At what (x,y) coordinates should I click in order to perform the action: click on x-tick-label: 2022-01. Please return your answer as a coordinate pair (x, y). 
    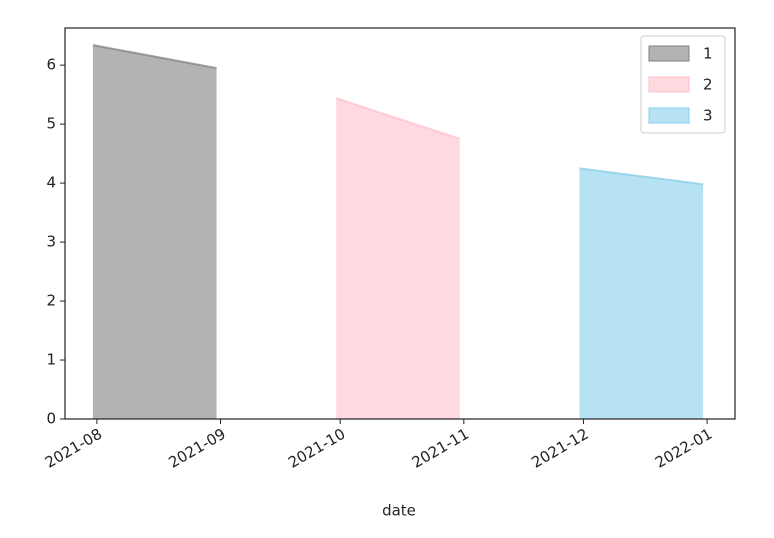
    Looking at the image, I should click on (683, 448).